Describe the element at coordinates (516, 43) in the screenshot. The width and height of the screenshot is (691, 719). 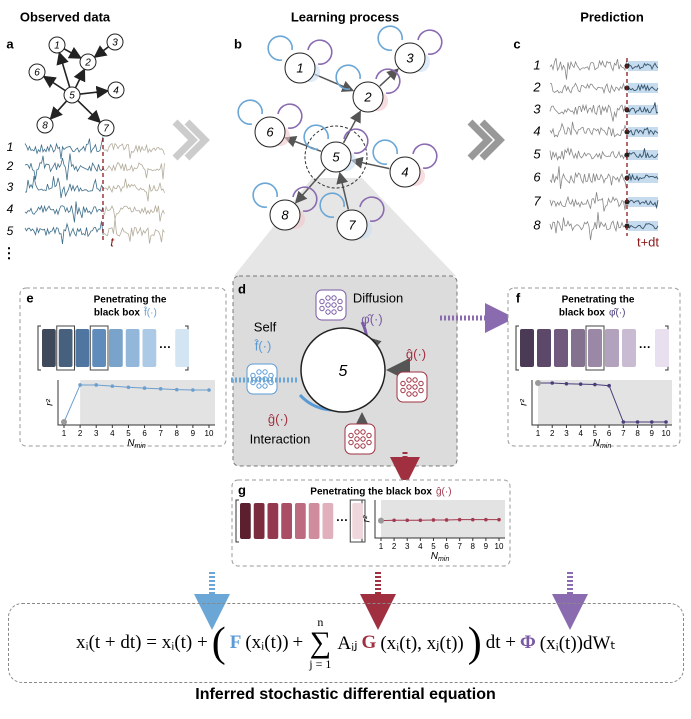
I see `panel-letter: c` at that location.